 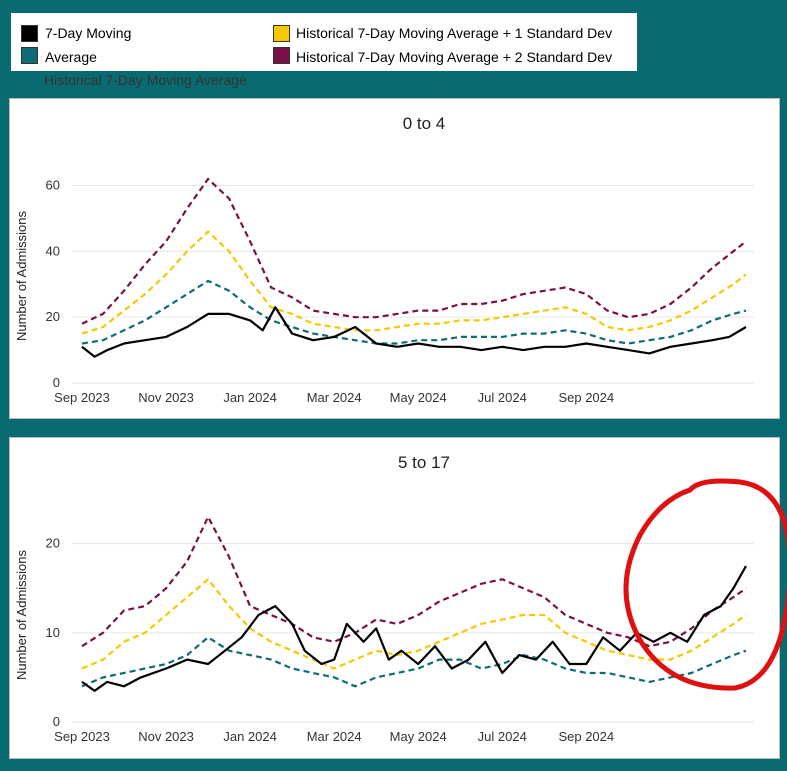 I want to click on y-tick-label: 10, so click(x=53, y=632).